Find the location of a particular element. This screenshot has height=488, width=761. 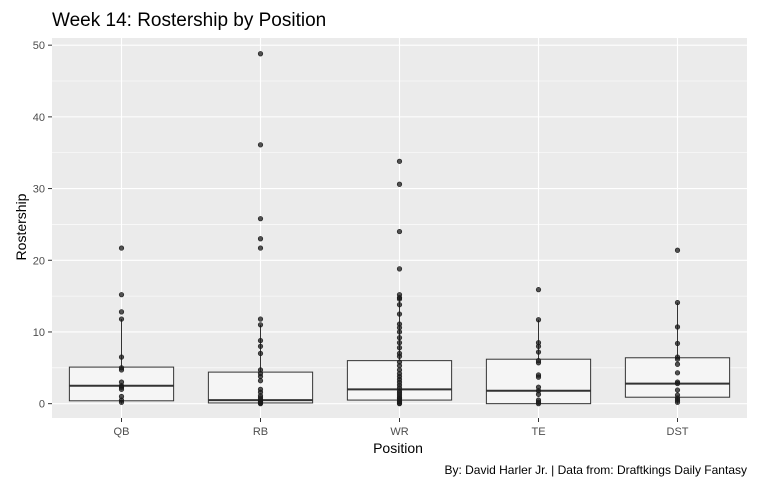

y-tick-label: 10 is located at coordinates (39, 333).